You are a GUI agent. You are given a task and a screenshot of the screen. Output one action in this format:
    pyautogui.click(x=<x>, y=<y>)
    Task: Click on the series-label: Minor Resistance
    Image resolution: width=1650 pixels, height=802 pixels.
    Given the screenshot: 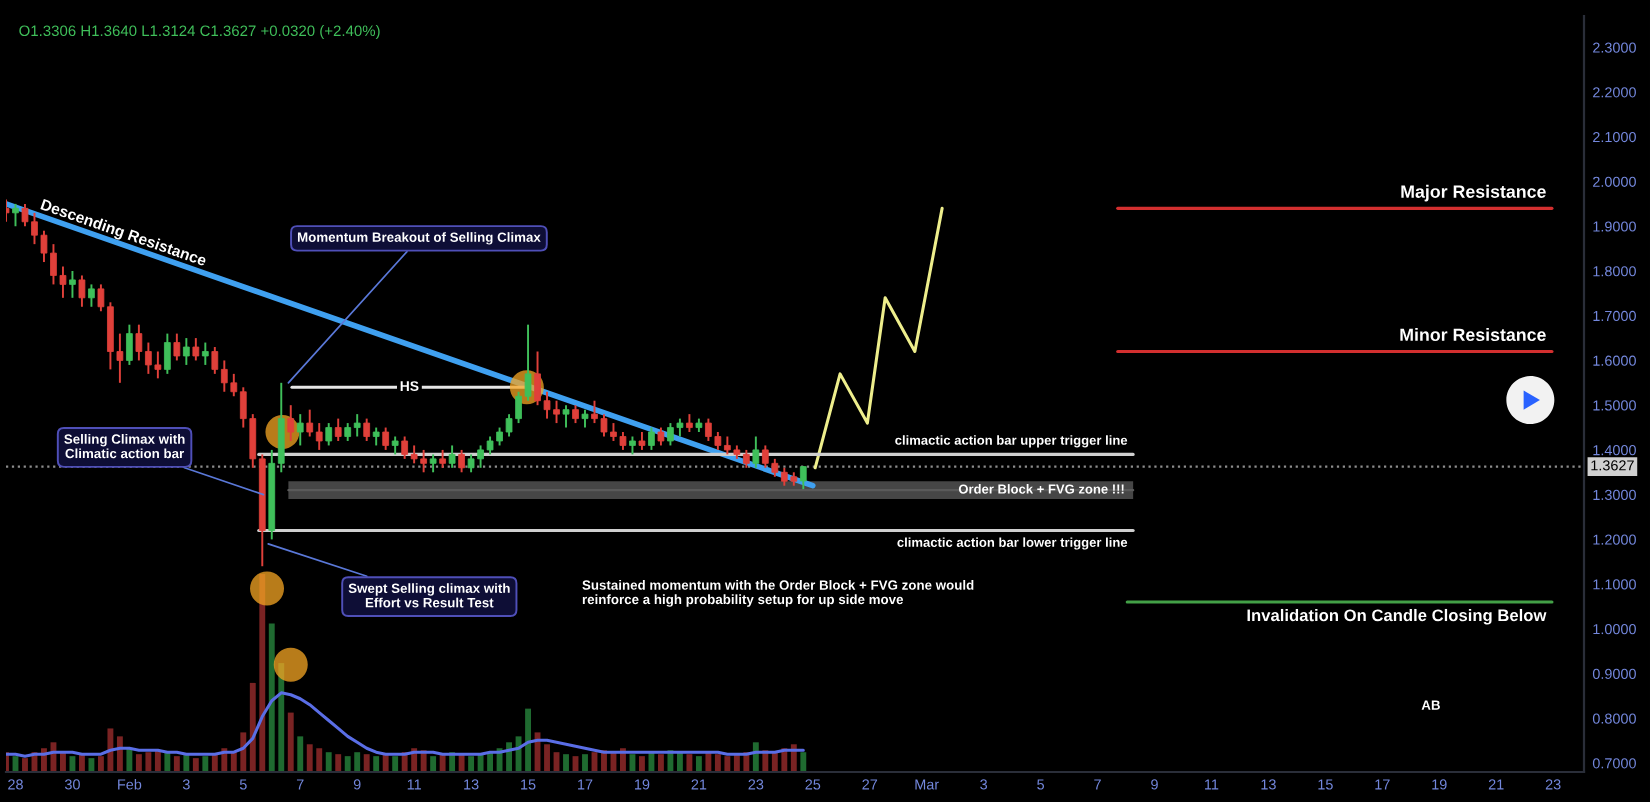 What is the action you would take?
    pyautogui.click(x=1473, y=334)
    